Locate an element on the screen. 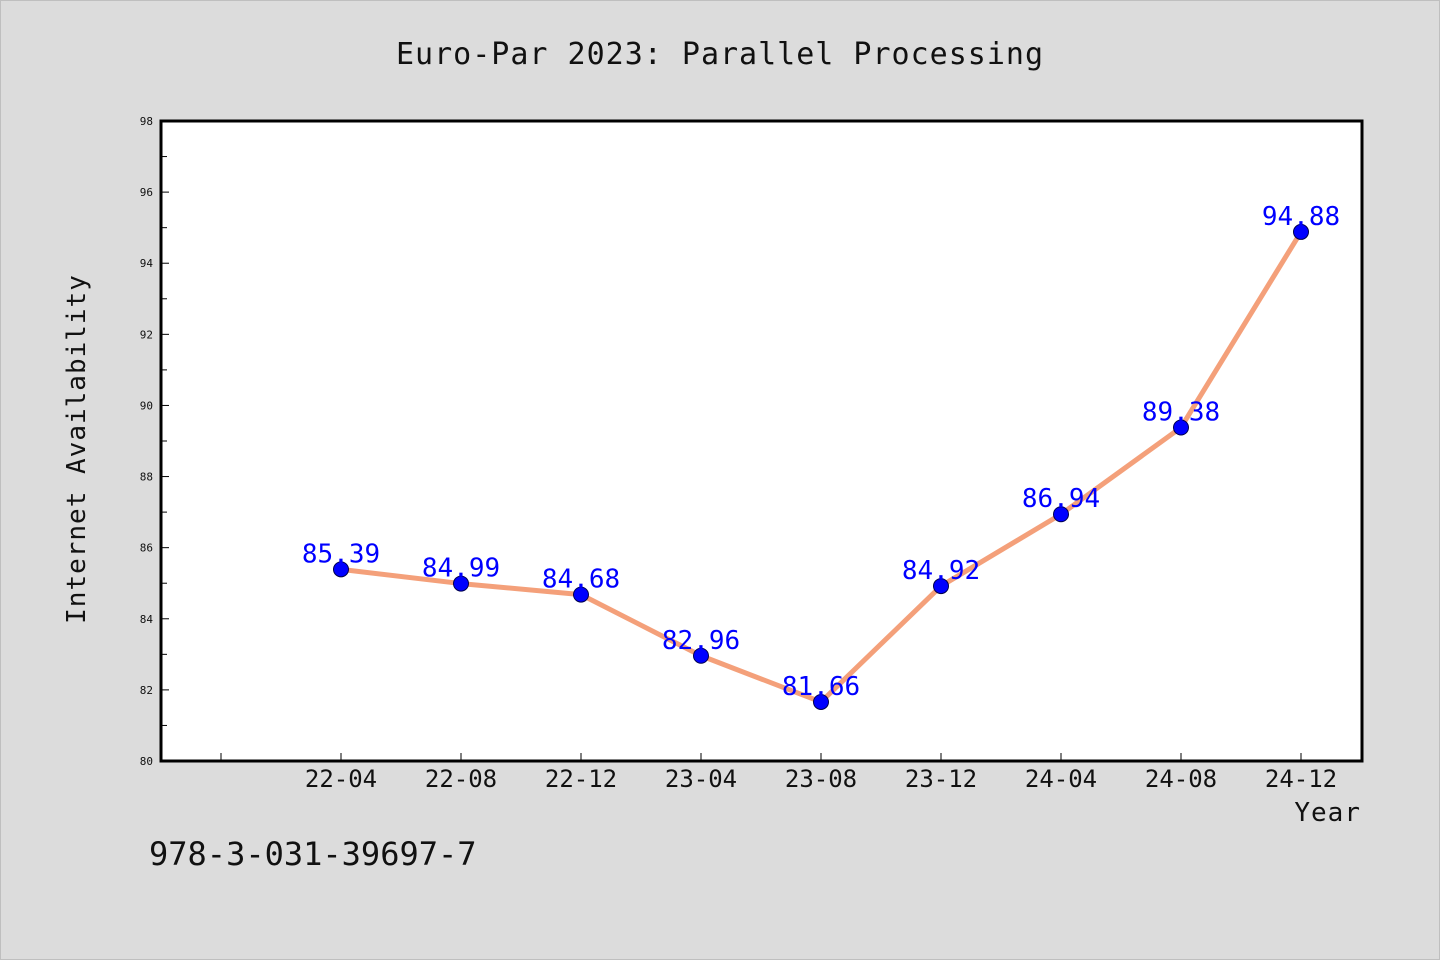  isbn-text: 978-3-031-39697-7 is located at coordinates (313, 854).